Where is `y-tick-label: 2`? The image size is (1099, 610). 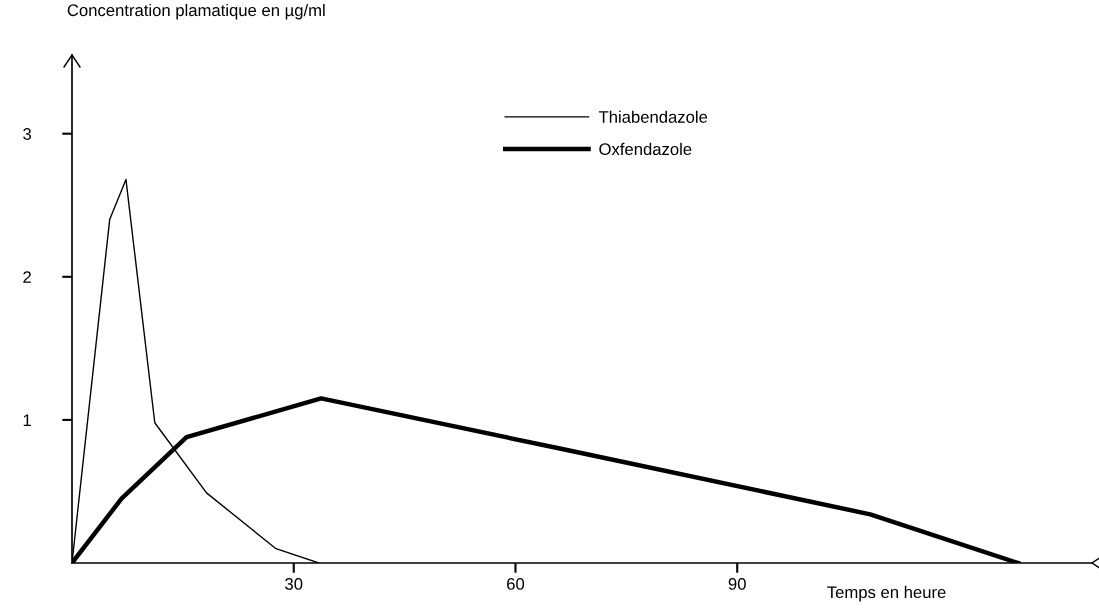
y-tick-label: 2 is located at coordinates (27, 277).